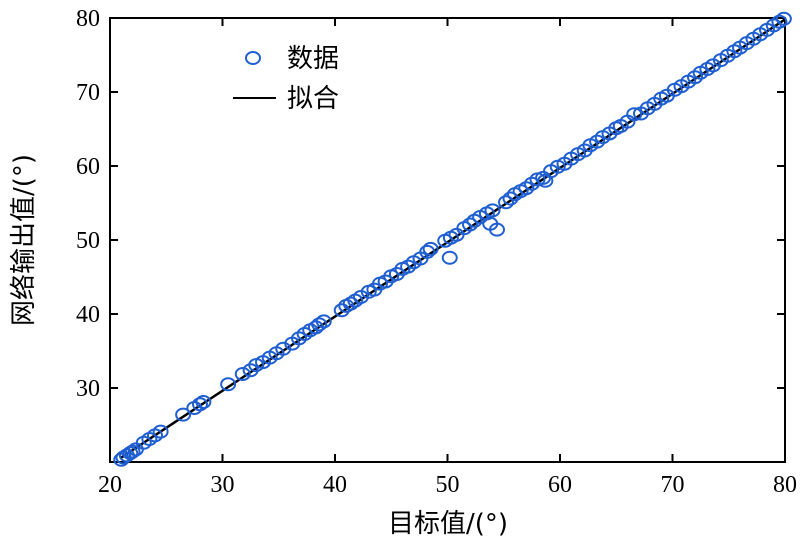 The height and width of the screenshot is (546, 800). I want to click on y-axis-label: 网络输出值/(°), so click(24, 240).